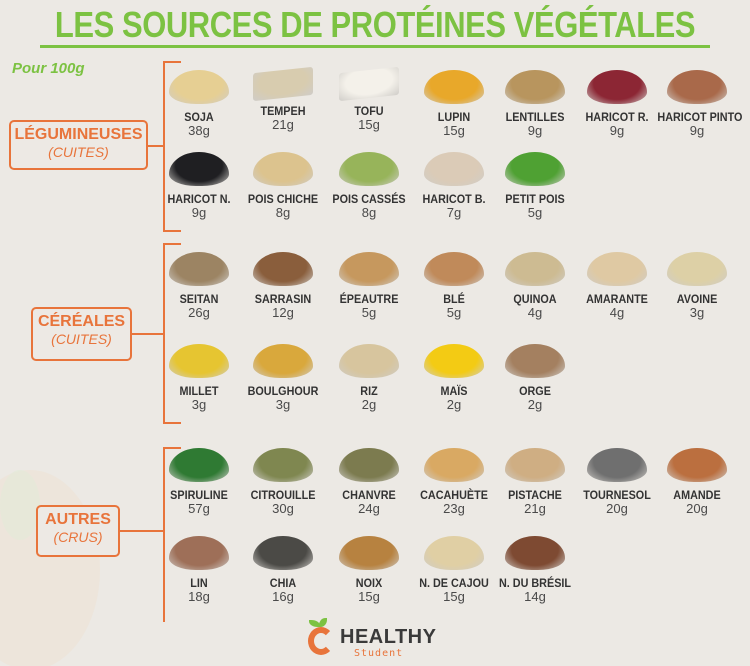 The height and width of the screenshot is (666, 750). What do you see at coordinates (454, 186) in the screenshot?
I see `food-item: HARICOT B. 7g` at bounding box center [454, 186].